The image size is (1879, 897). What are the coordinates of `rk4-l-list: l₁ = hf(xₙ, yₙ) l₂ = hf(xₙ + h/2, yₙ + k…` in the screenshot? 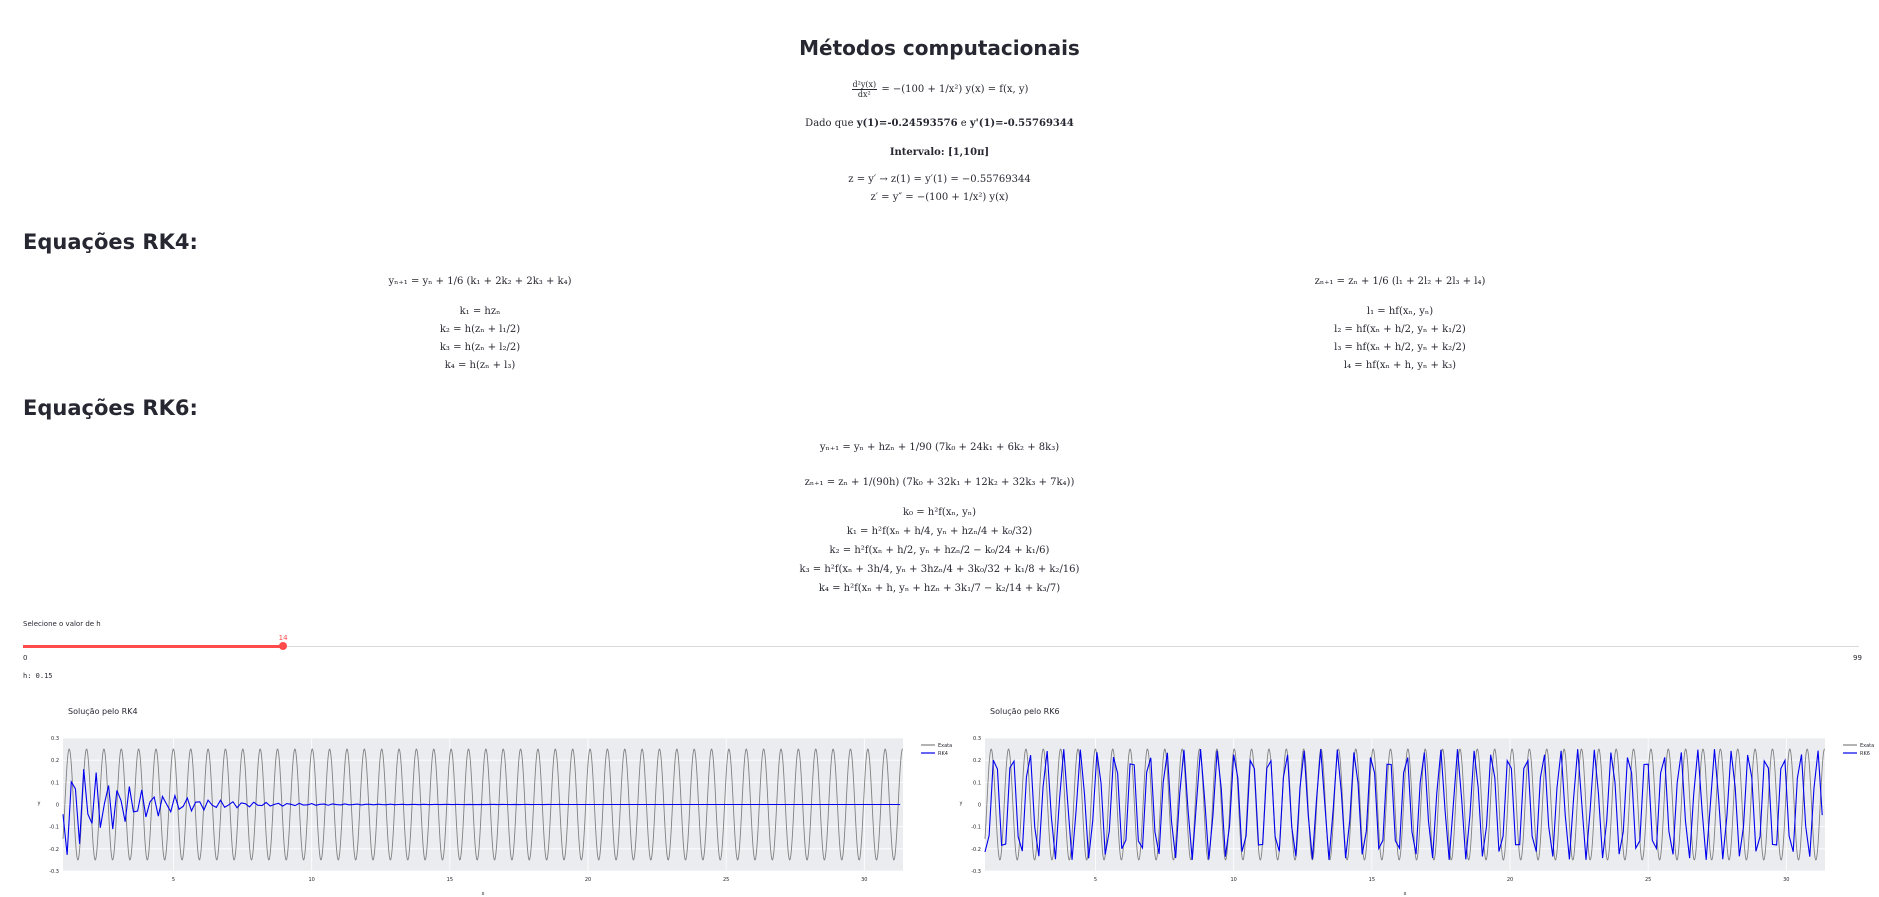 It's located at (1400, 339).